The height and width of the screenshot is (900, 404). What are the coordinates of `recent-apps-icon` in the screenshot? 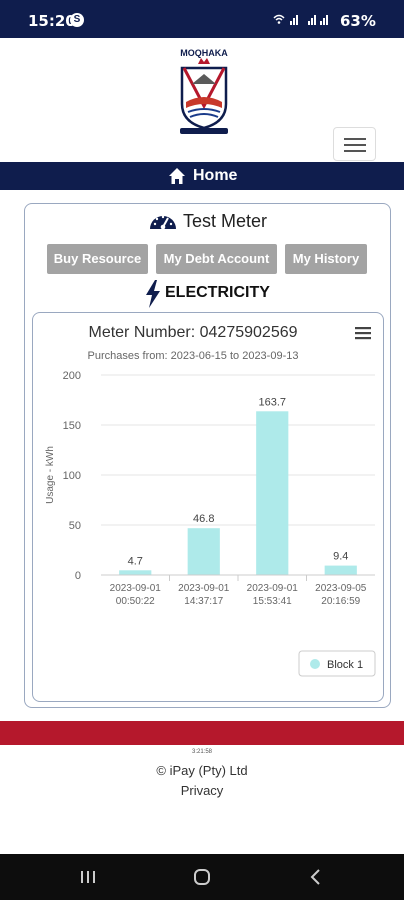 It's located at (88, 877).